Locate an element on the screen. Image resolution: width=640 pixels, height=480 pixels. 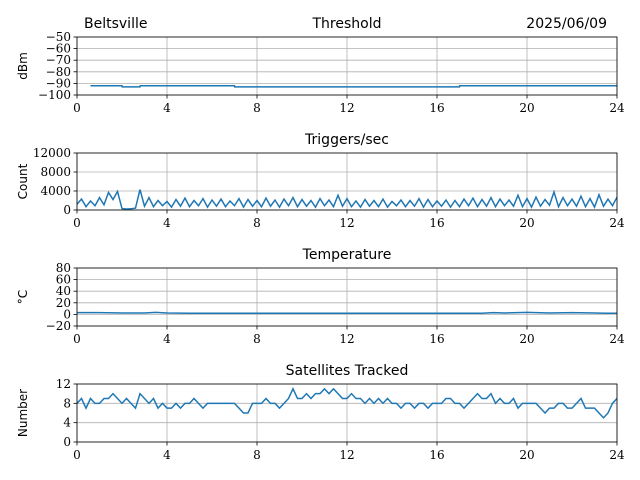
satellites-tracked-xtick-label-24: 24 is located at coordinates (617, 455).